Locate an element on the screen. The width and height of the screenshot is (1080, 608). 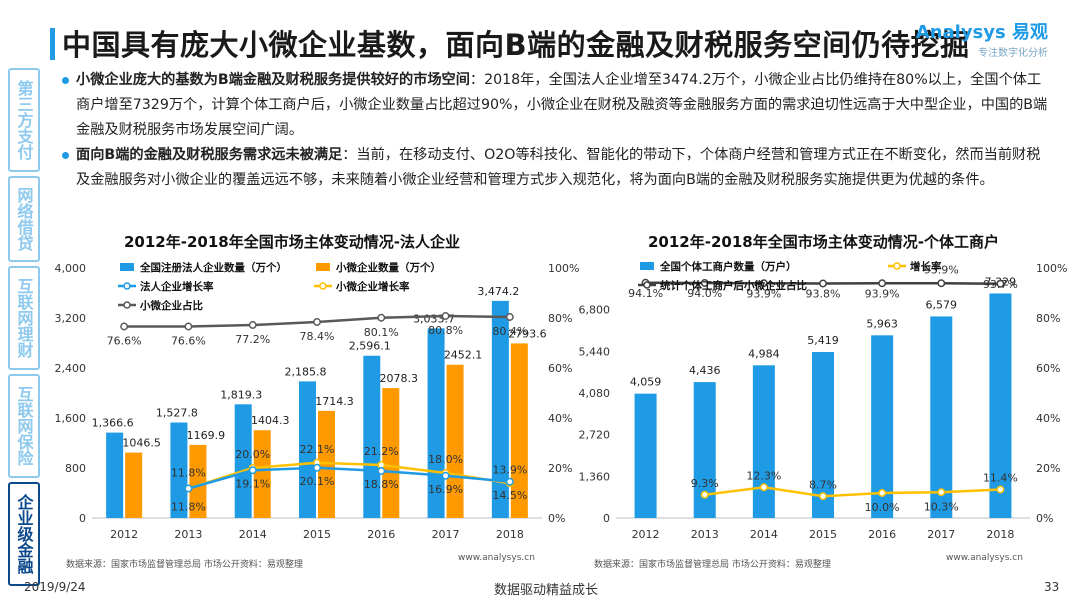
chart2-url: www.analysys.cn is located at coordinates (984, 558).